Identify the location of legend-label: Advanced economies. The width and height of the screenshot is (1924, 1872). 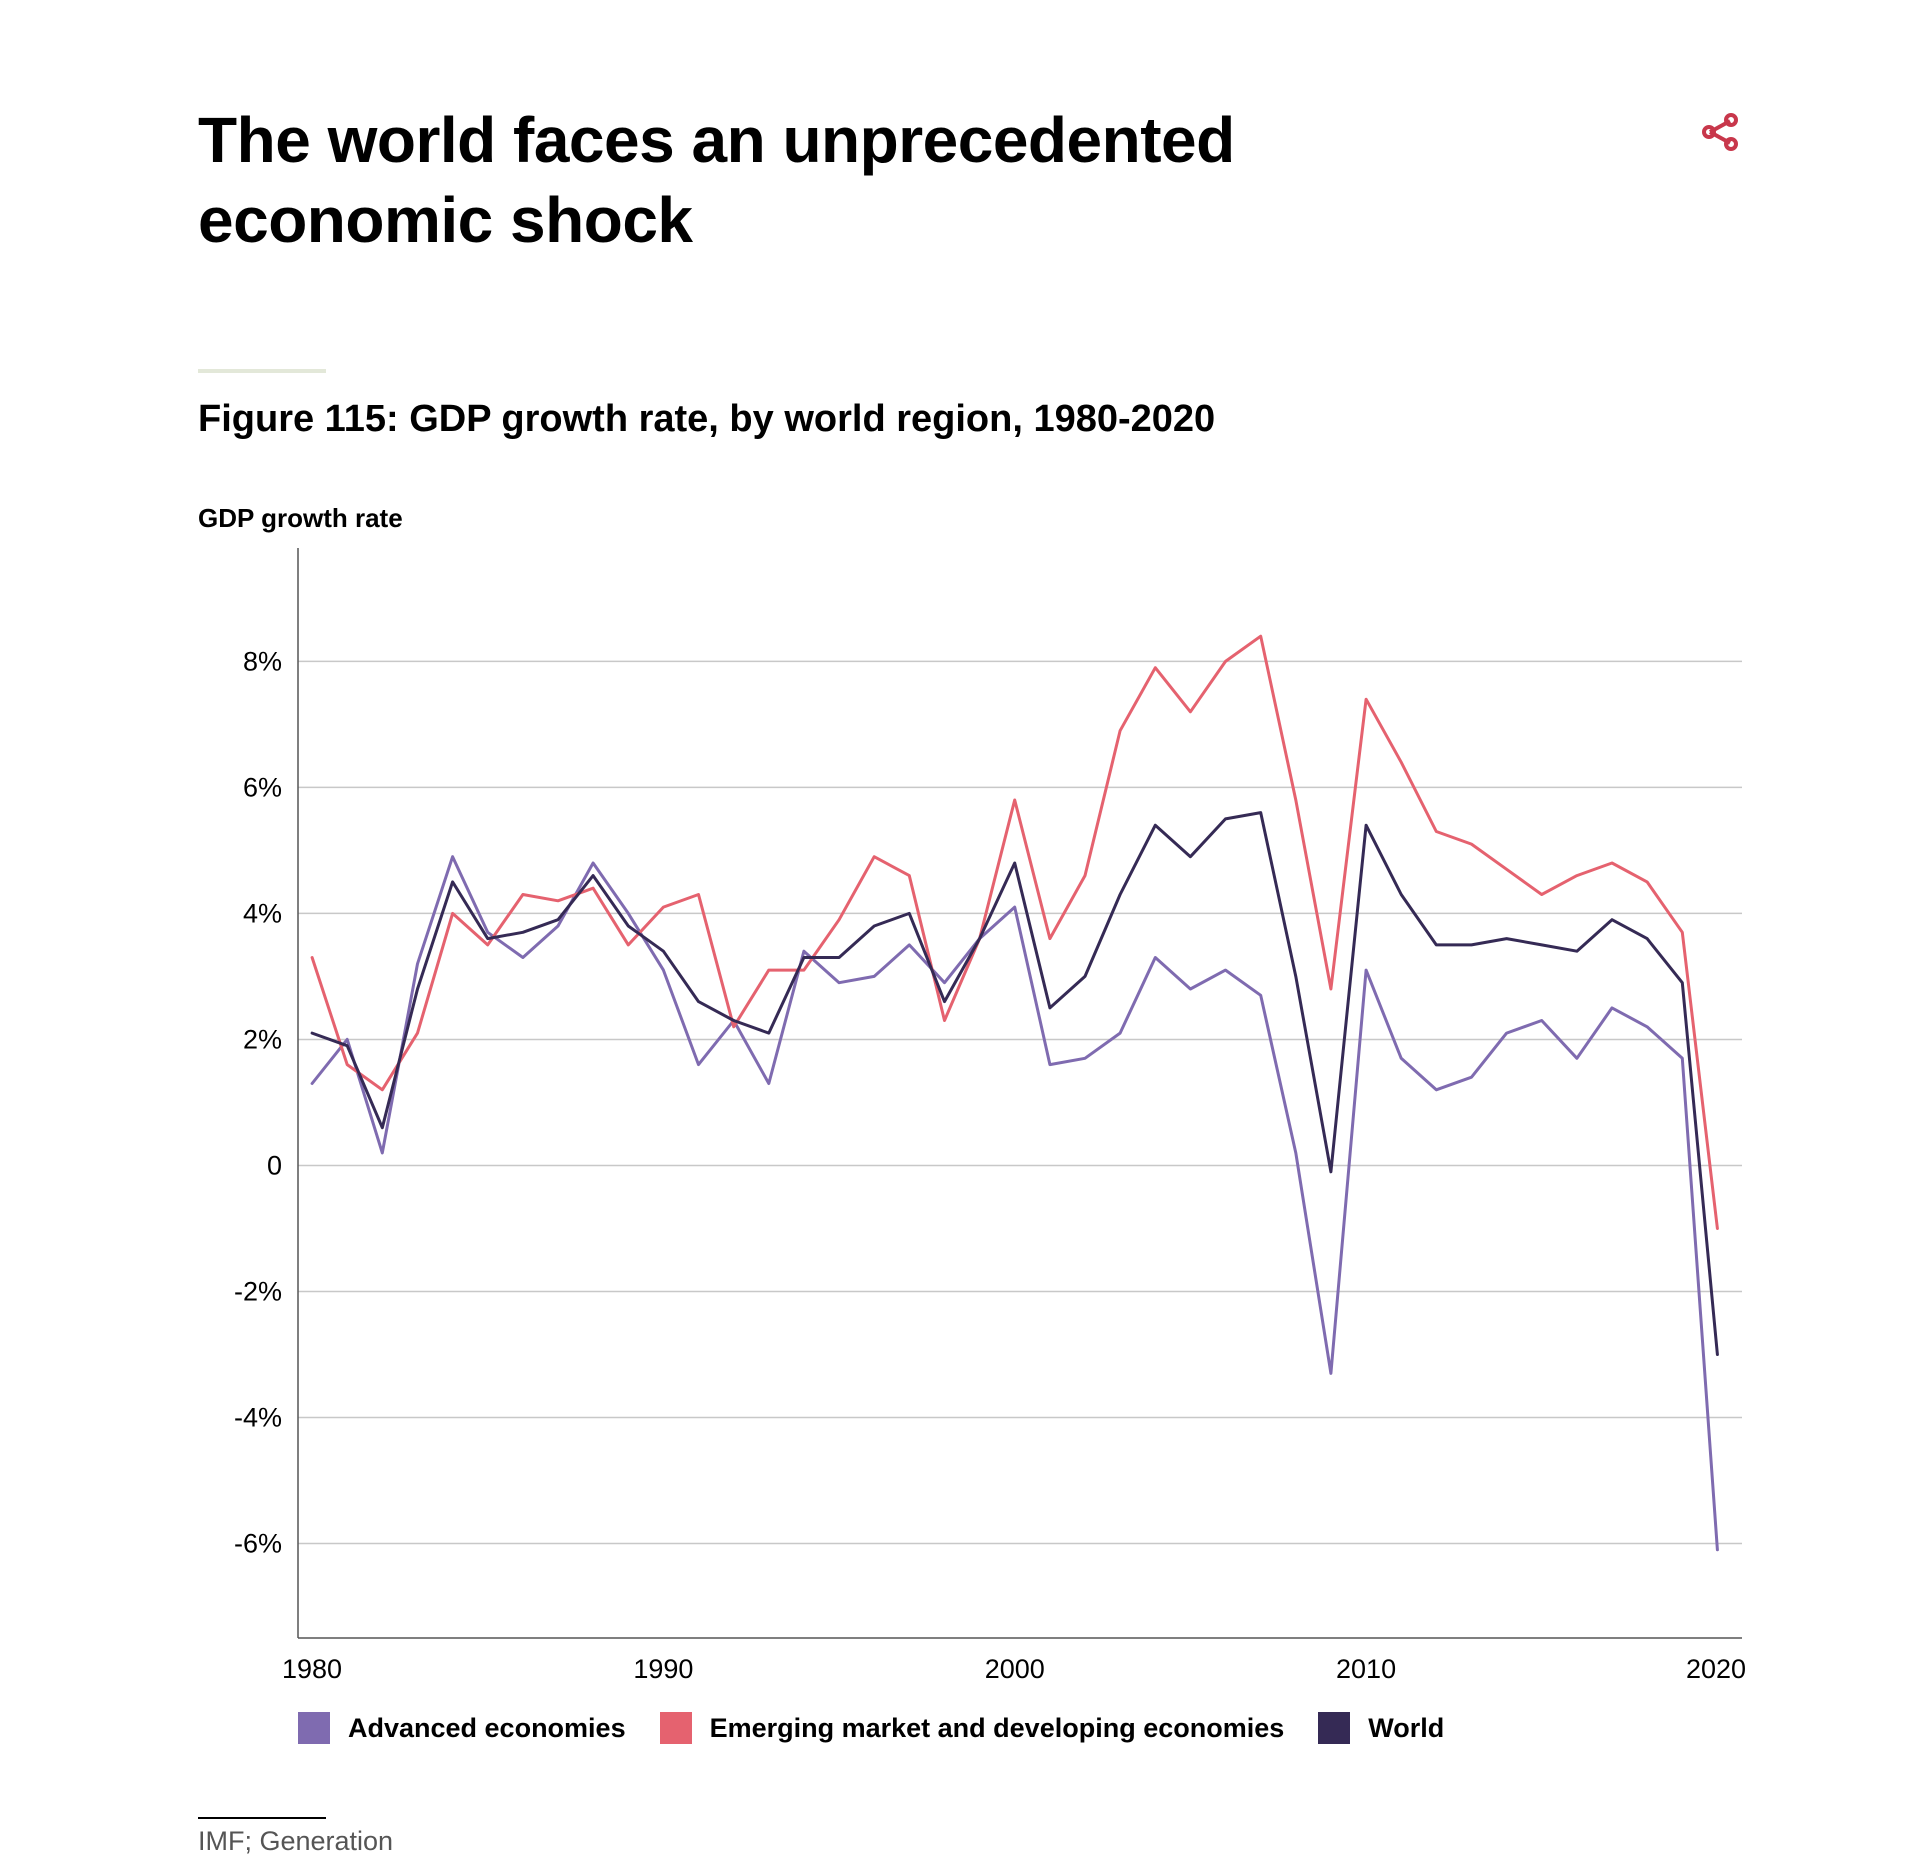
(487, 1727).